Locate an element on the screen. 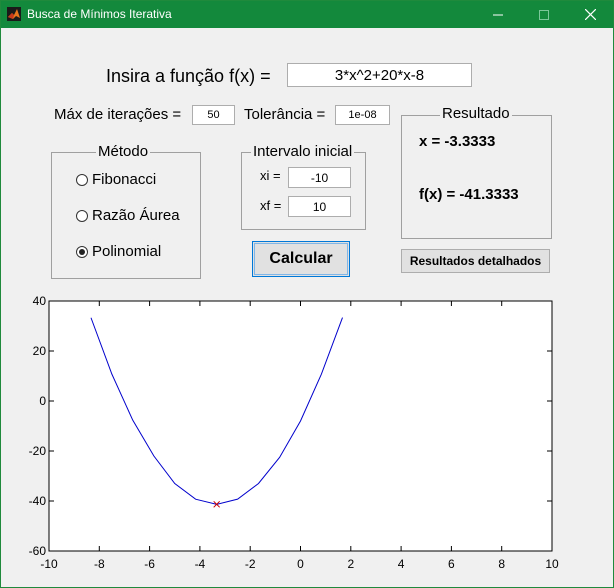 This screenshot has height=588, width=614. minimum-marker is located at coordinates (217, 504).